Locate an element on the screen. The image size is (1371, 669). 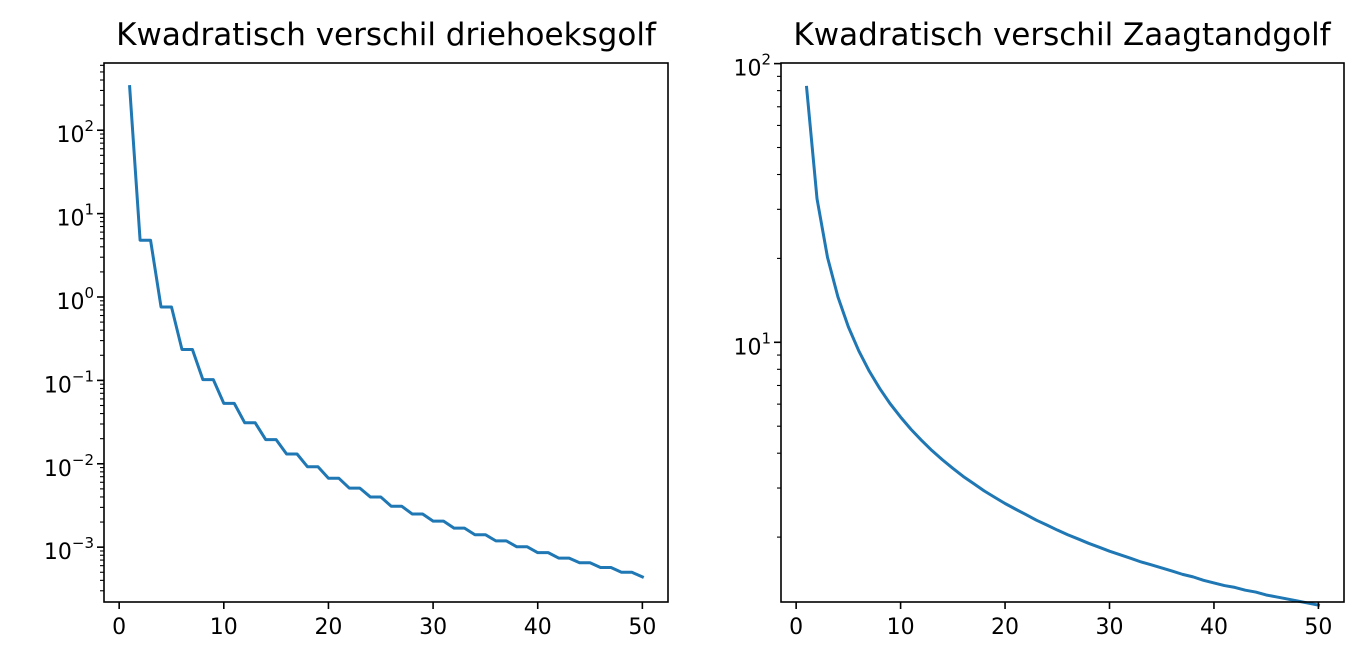
y-tick-label: 10⁻³ is located at coordinates (69, 549).